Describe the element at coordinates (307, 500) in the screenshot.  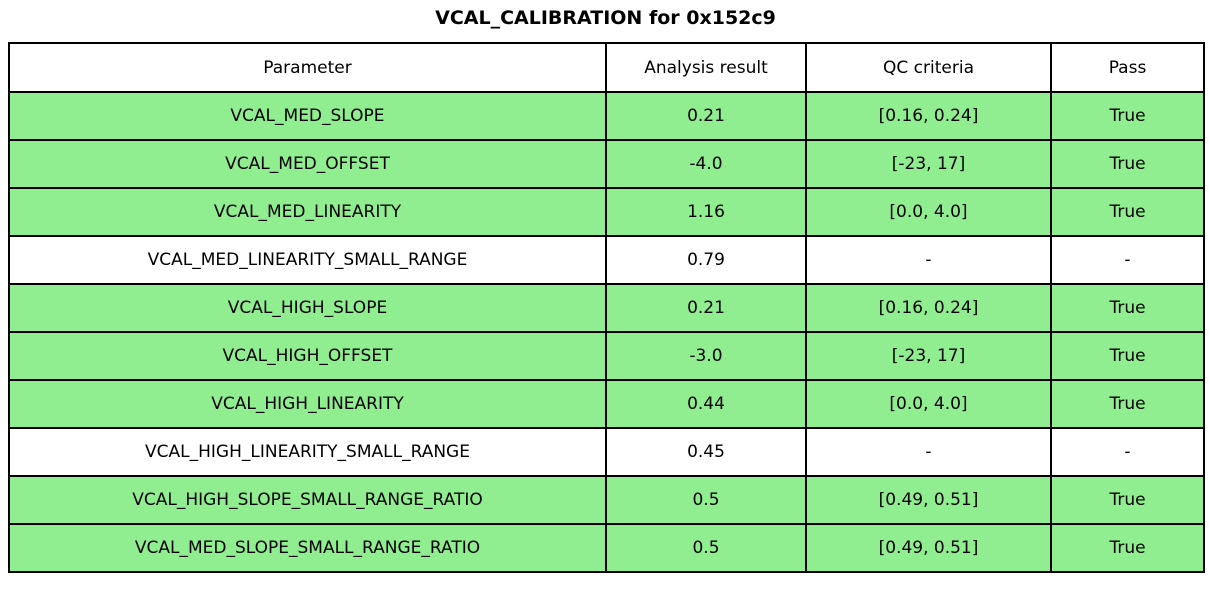
I see `parameter-cell: VCAL_HIGH_SLOPE_SMALL_RANGE_RATIO` at that location.